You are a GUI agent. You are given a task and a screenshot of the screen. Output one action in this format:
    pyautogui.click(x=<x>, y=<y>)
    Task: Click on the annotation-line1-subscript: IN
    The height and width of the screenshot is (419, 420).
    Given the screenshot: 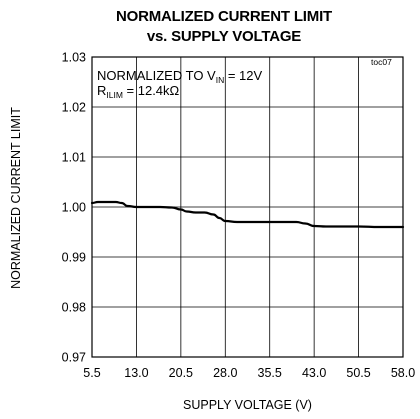 What is the action you would take?
    pyautogui.click(x=220, y=80)
    